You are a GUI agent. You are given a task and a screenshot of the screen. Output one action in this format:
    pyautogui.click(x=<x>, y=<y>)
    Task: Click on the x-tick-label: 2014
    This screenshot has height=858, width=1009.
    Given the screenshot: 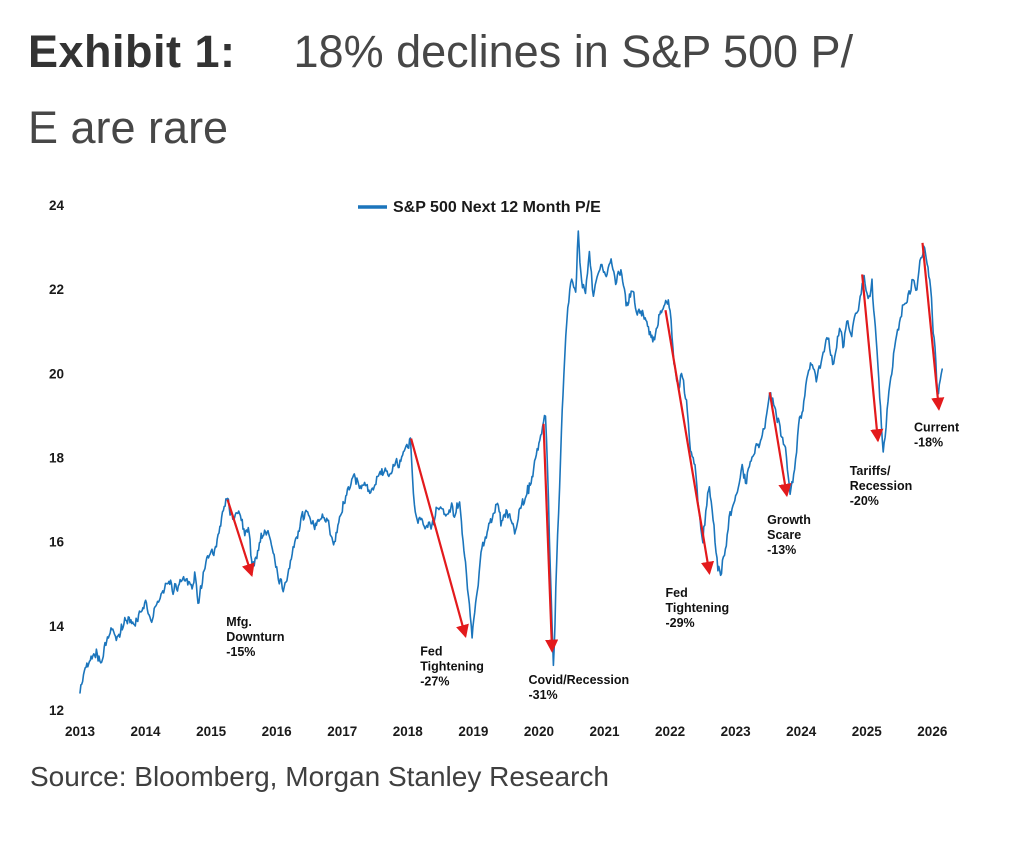 What is the action you would take?
    pyautogui.click(x=146, y=731)
    